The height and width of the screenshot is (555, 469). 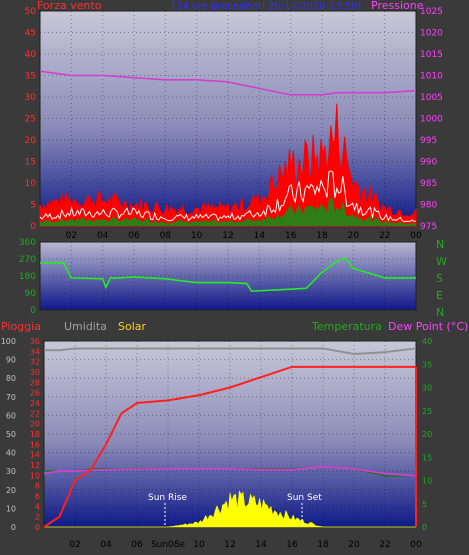 I want to click on humidity-axis-tick: 70, so click(x=11, y=397).